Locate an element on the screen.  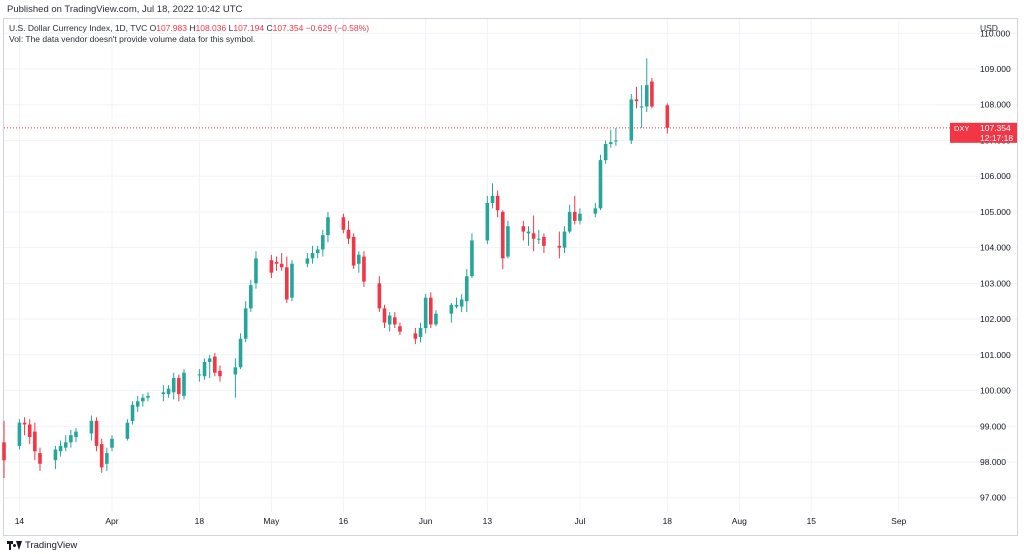
price-tick-label: 100.000 is located at coordinates (995, 391).